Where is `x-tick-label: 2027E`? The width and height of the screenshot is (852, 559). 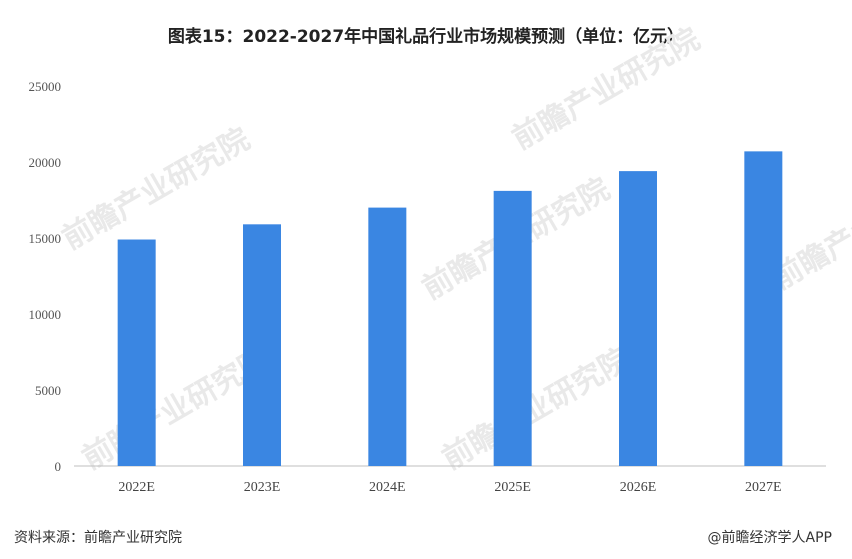
x-tick-label: 2027E is located at coordinates (763, 487).